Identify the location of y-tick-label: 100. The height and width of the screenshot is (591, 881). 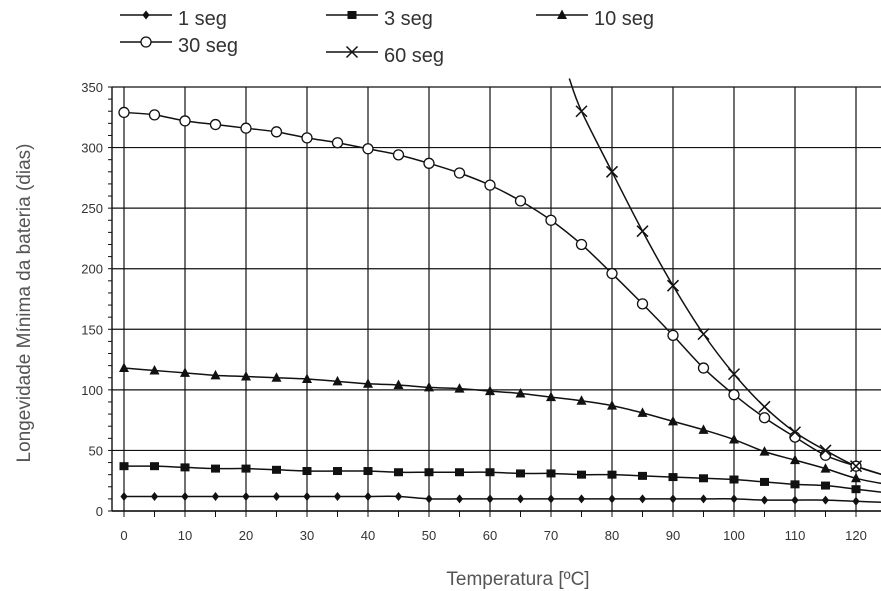
(92, 390).